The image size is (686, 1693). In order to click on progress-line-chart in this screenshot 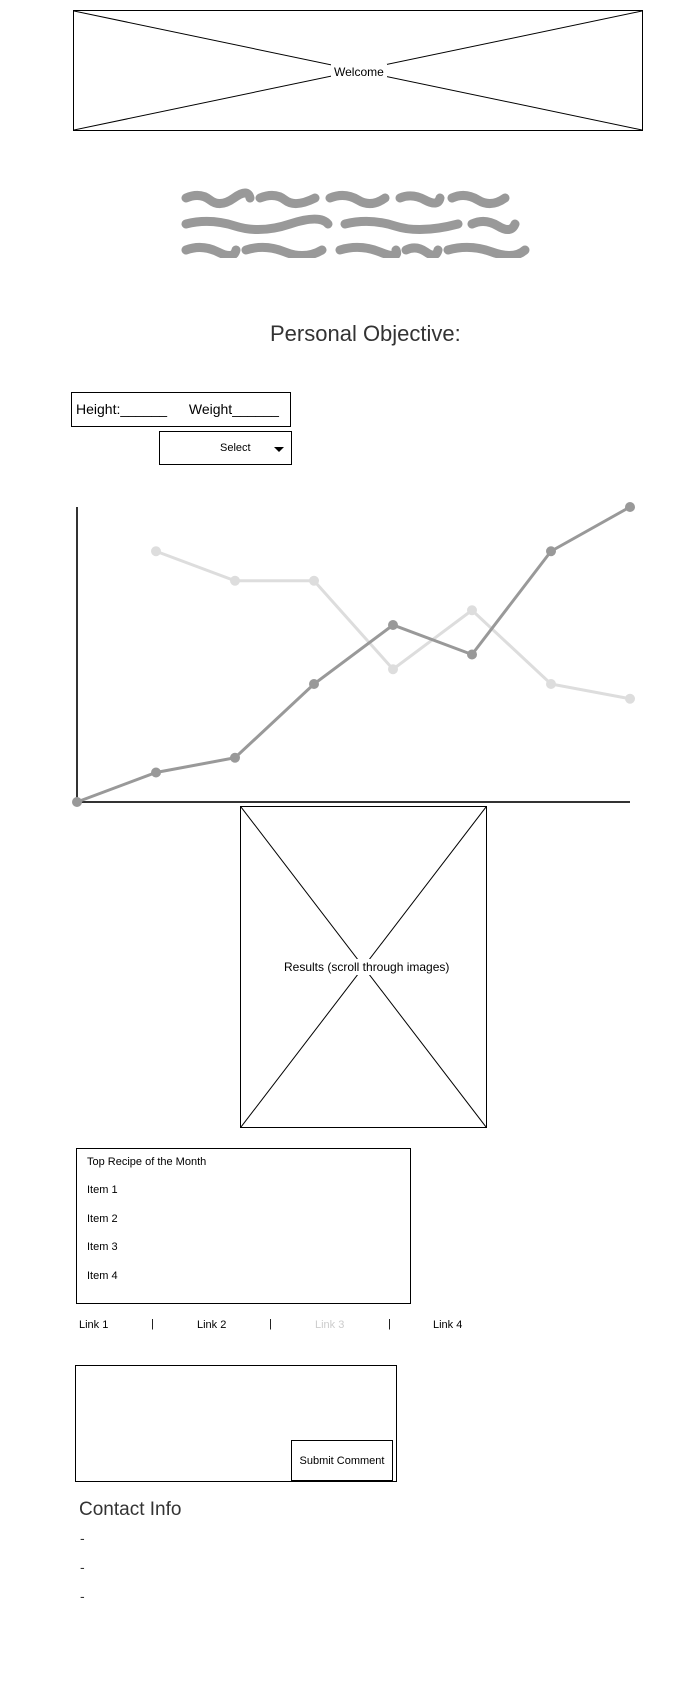, I will do `click(353, 654)`.